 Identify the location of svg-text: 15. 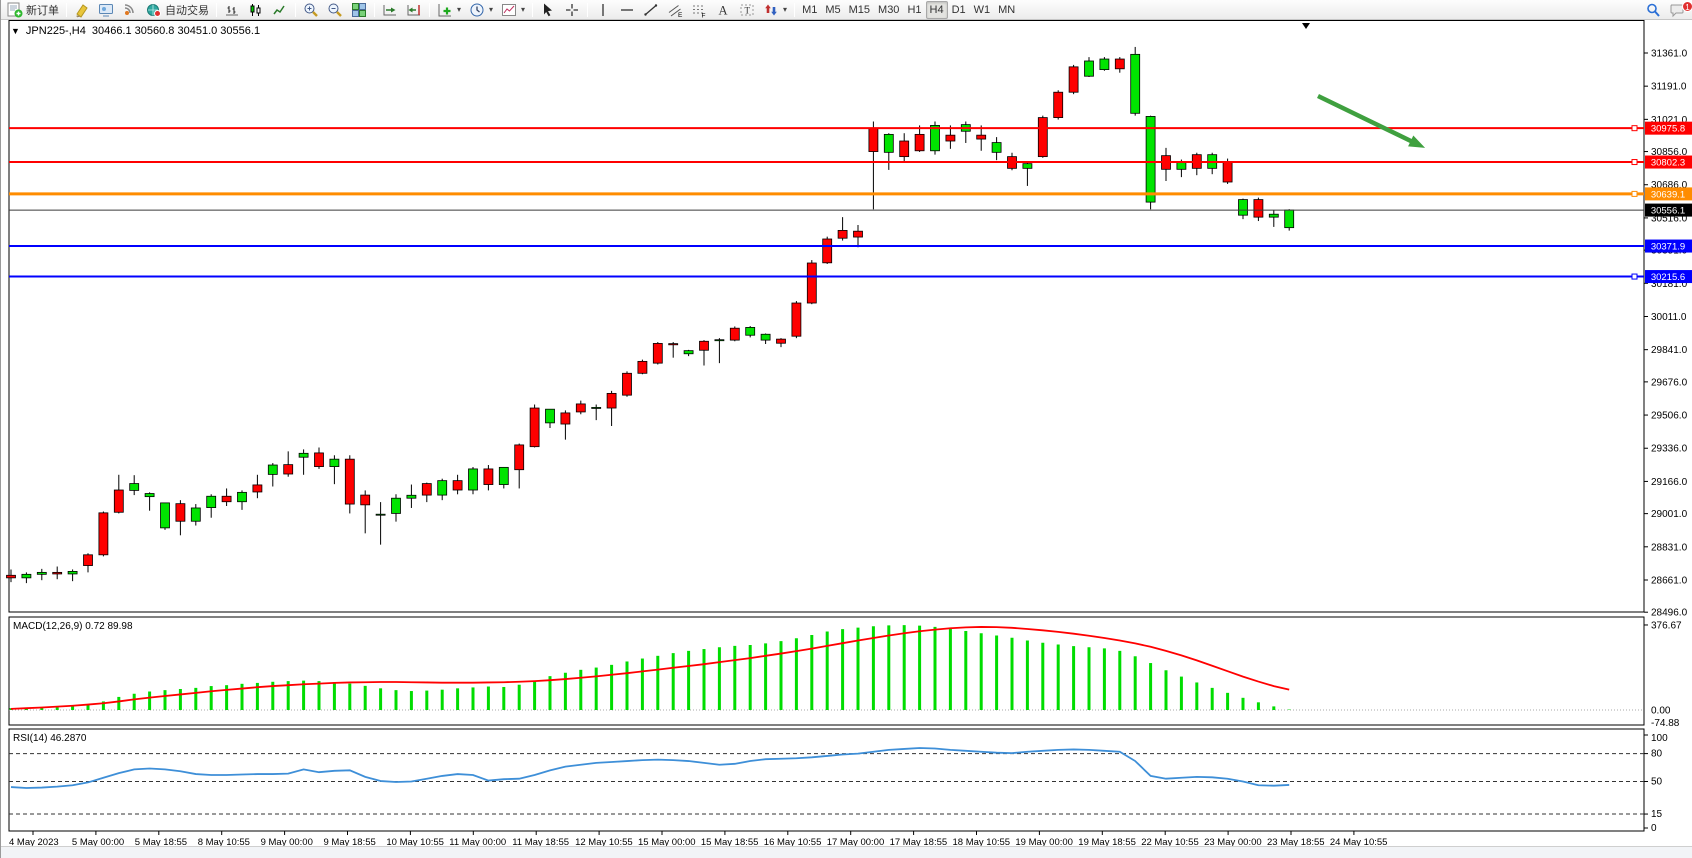
(1657, 814).